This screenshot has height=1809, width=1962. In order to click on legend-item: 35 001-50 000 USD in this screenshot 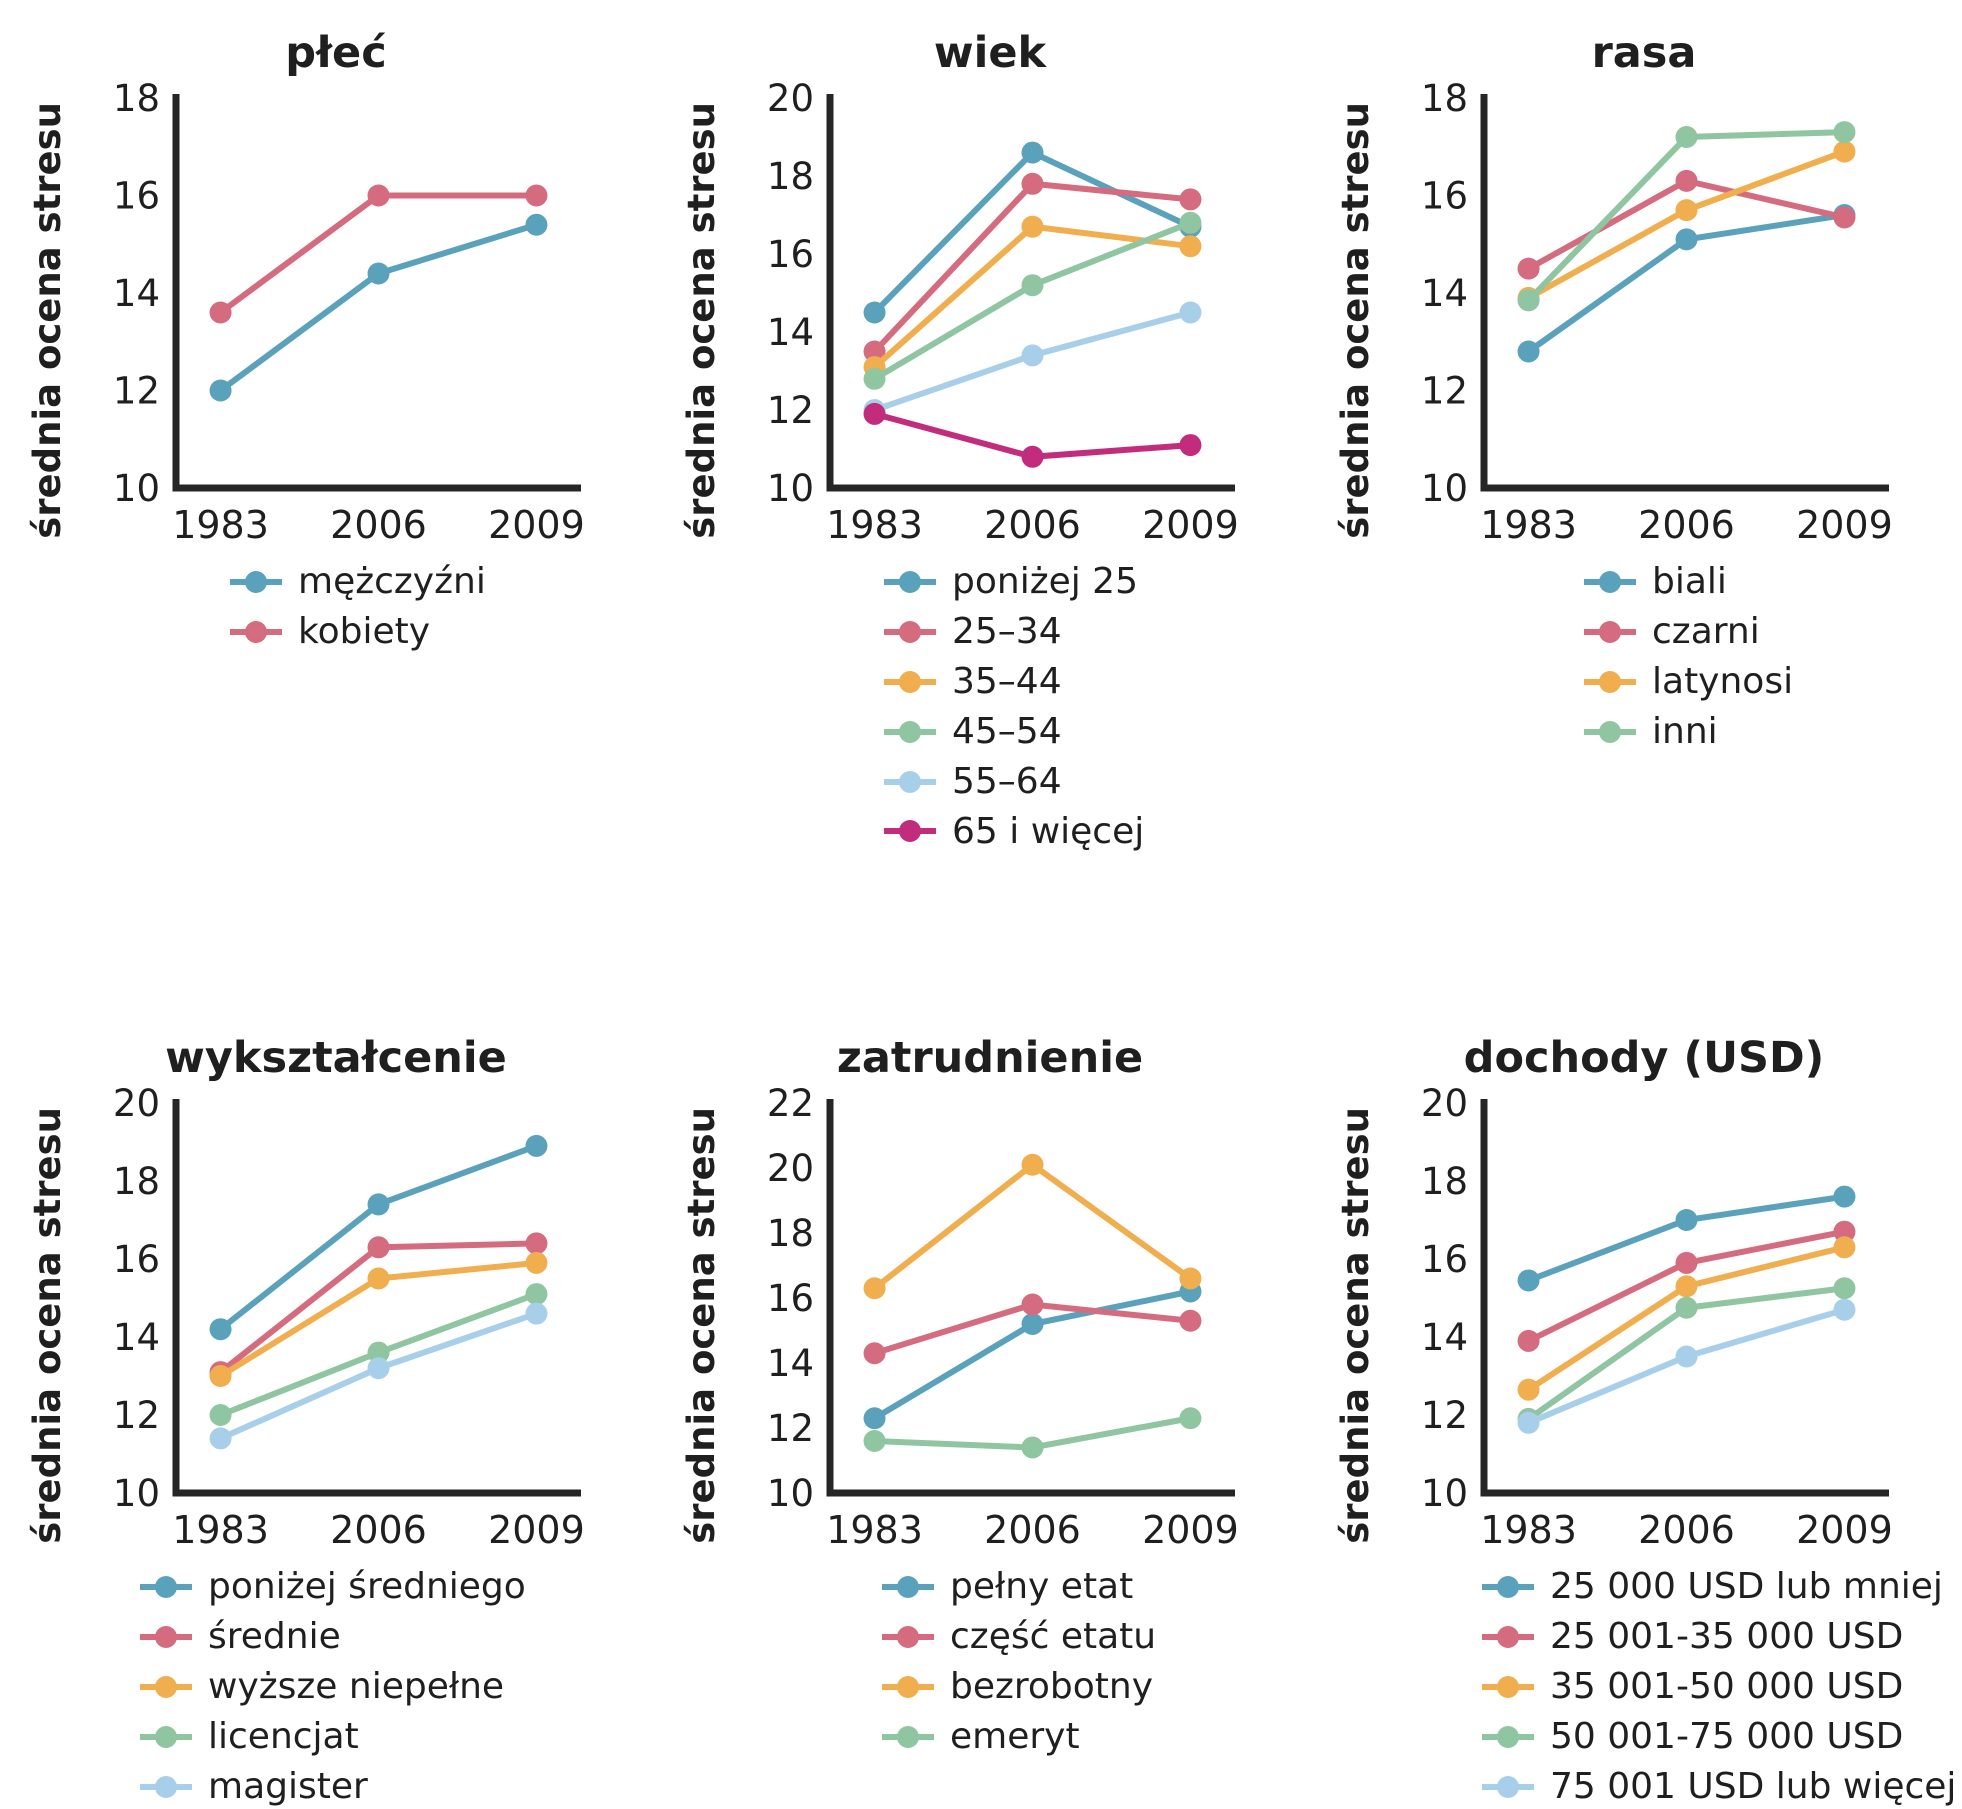, I will do `click(1718, 1687)`.